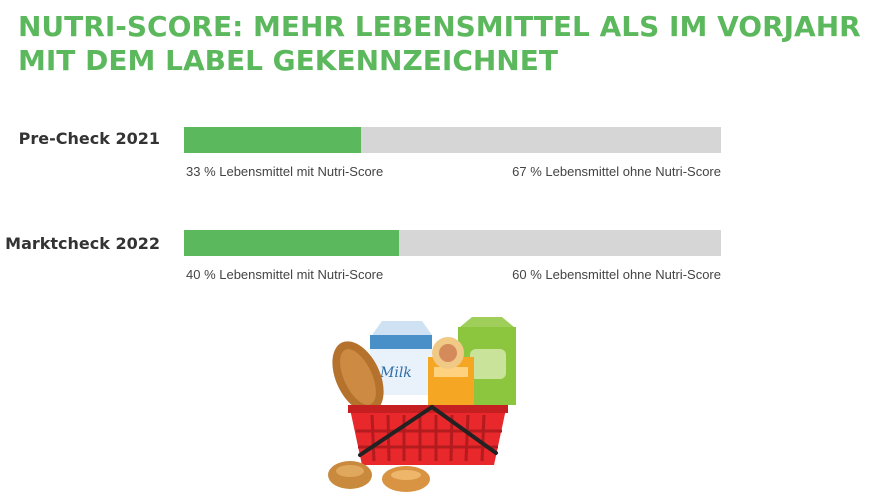 The width and height of the screenshot is (880, 495). I want to click on caption-with-nutri-score-2022: 40 % Lebensmittel mit Nutri-Score, so click(285, 274).